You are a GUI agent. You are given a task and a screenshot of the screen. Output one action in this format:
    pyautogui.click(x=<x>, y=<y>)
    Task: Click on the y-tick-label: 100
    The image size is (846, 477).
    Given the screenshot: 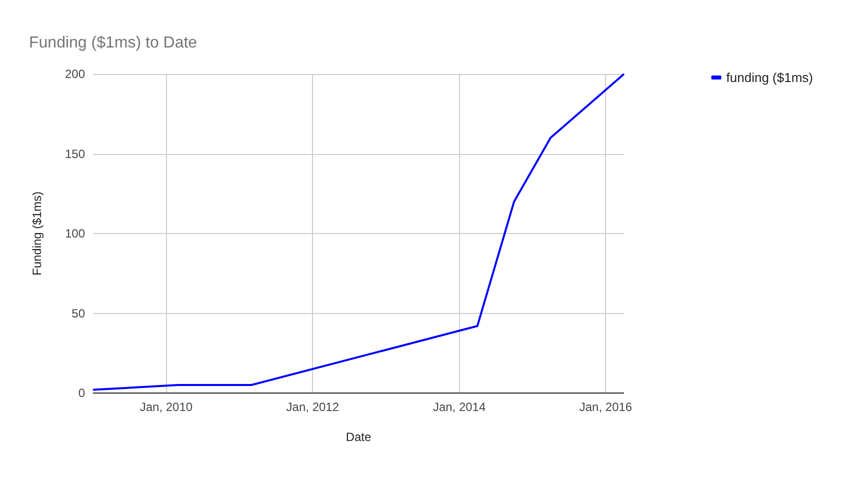 What is the action you would take?
    pyautogui.click(x=75, y=233)
    